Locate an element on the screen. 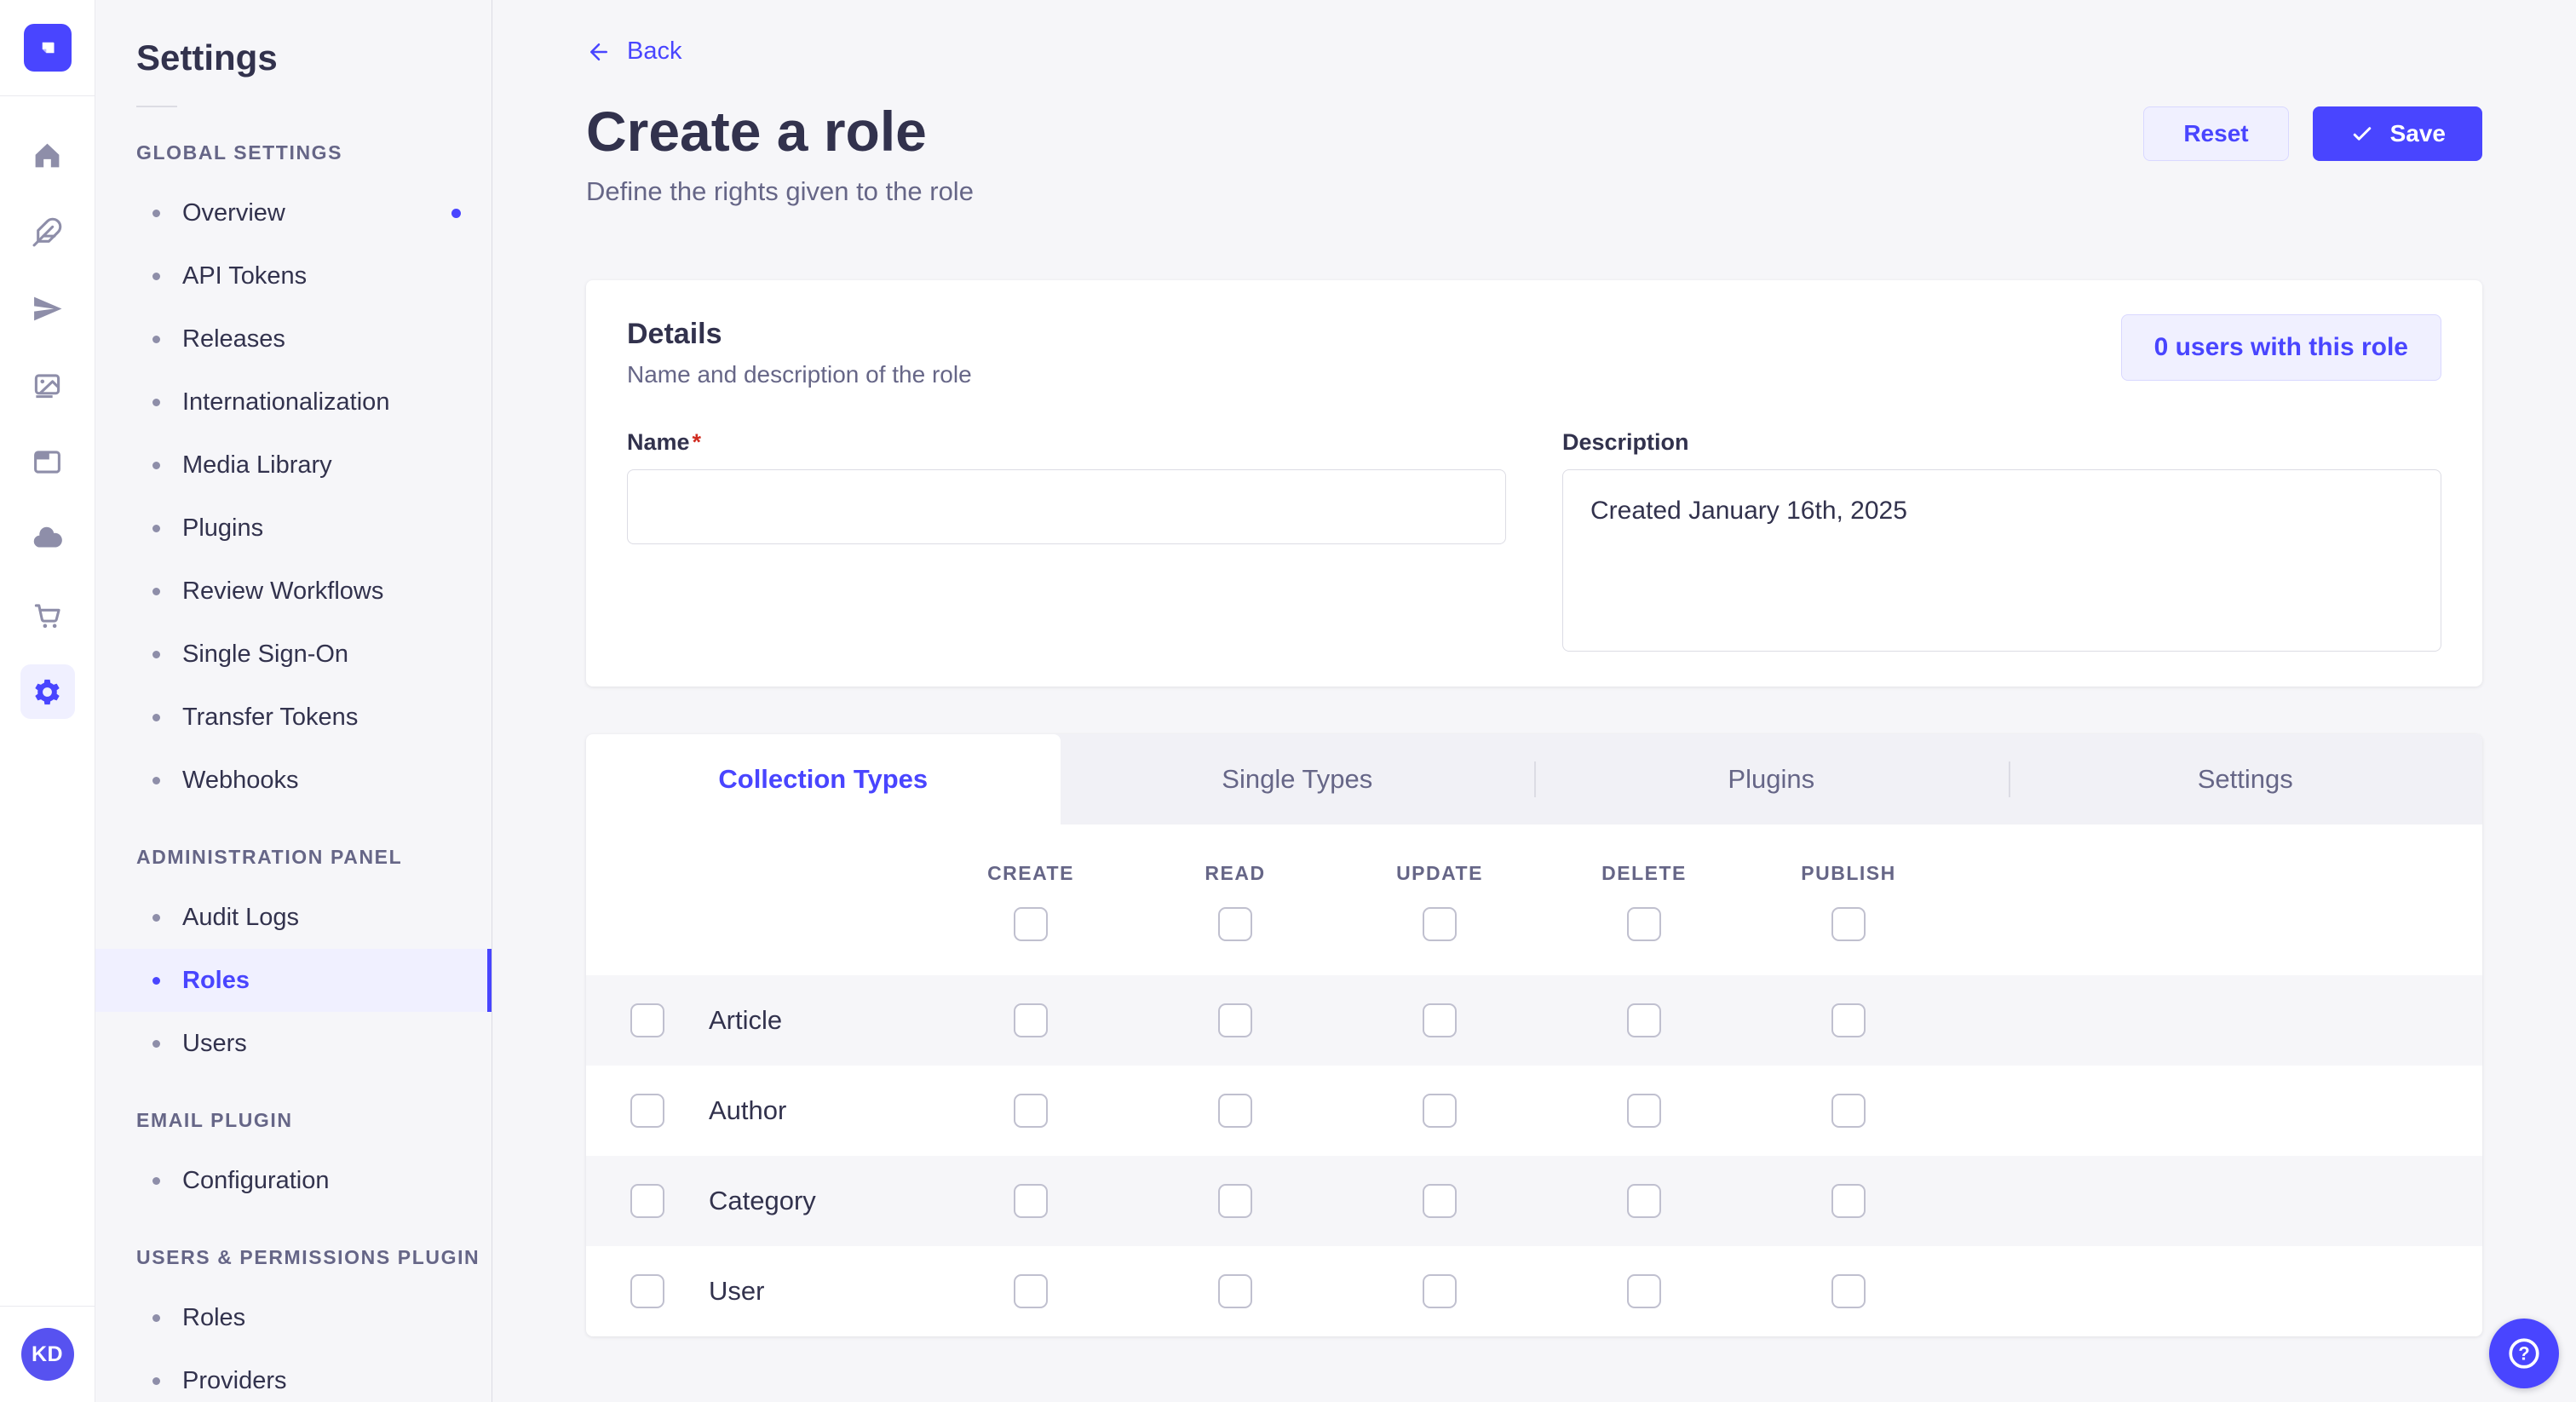 The width and height of the screenshot is (2576, 1402). check-icon is located at coordinates (2362, 133).